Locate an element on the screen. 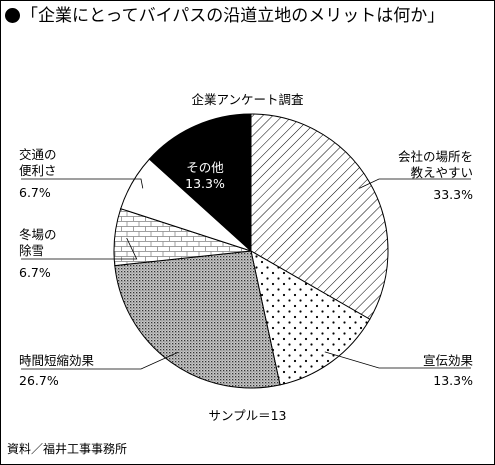 This screenshot has width=495, height=465. slice-label-location: 会社の場所を 教えやすい 33.3% is located at coordinates (402, 176).